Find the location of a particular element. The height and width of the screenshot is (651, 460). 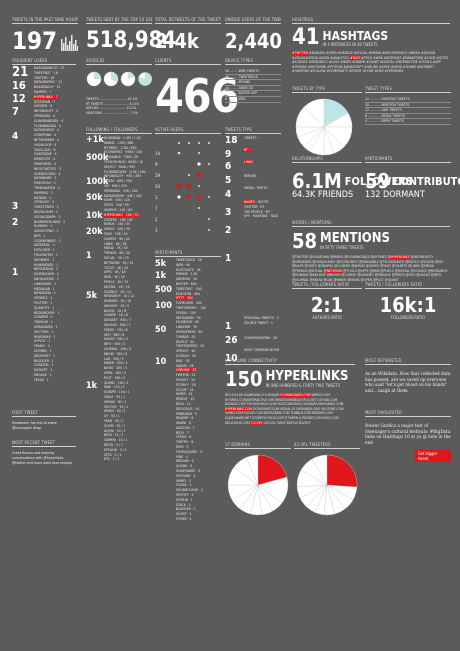

list-item: RT ··· is located at coordinates (248, 150).